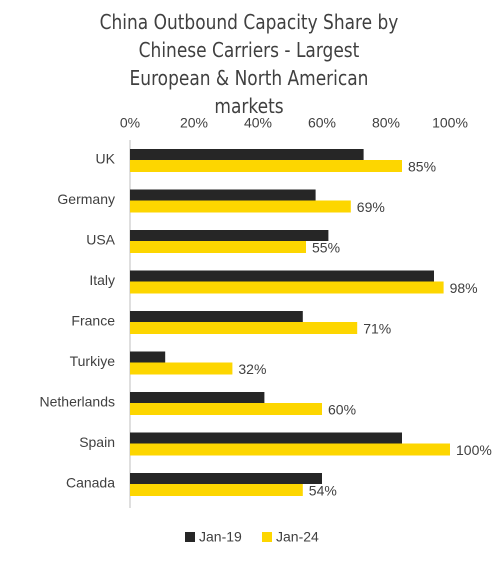 The width and height of the screenshot is (498, 561). Describe the element at coordinates (323, 491) in the screenshot. I see `value-label: 54%` at that location.